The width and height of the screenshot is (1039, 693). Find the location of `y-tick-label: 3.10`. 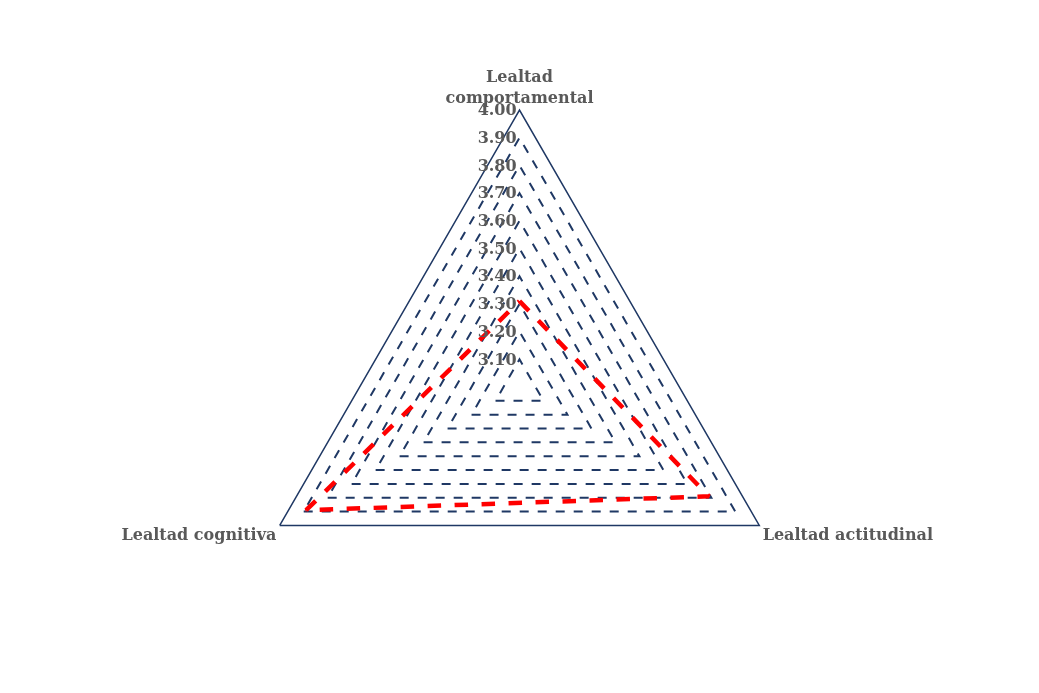

y-tick-label: 3.10 is located at coordinates (497, 359).